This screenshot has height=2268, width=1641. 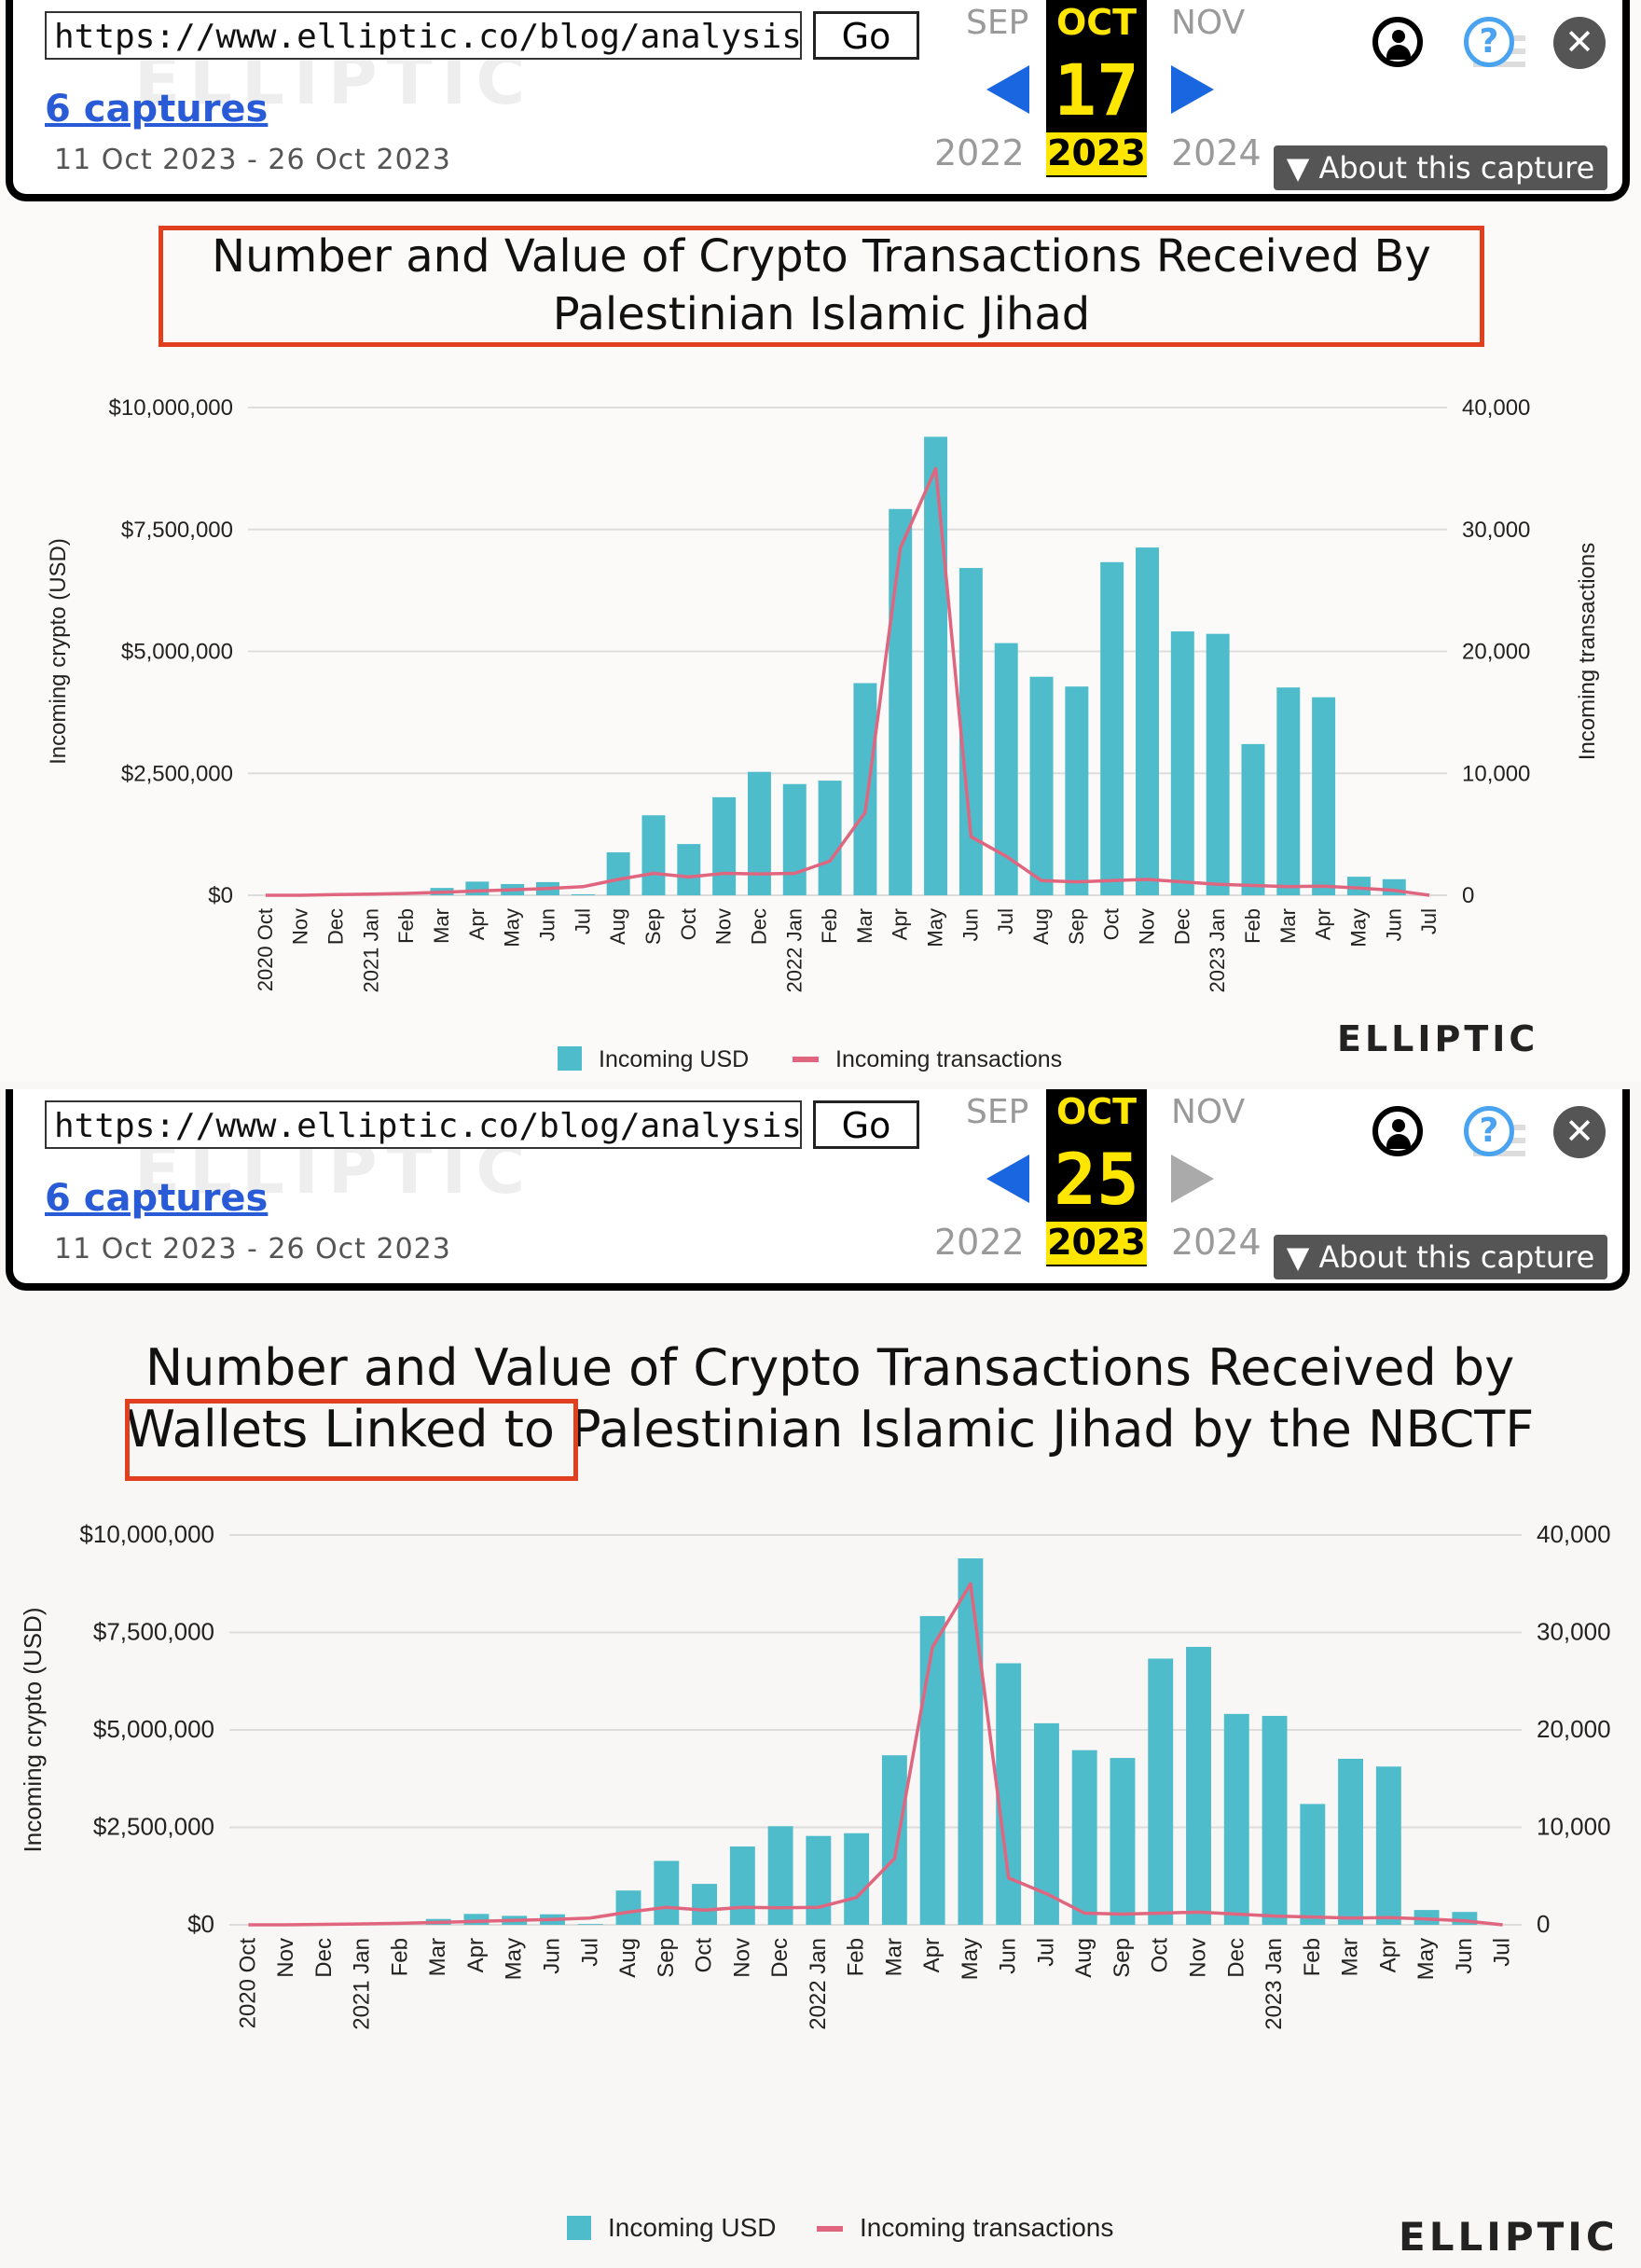 I want to click on elliptic-logo: ELLIPTIC, so click(x=1509, y=2237).